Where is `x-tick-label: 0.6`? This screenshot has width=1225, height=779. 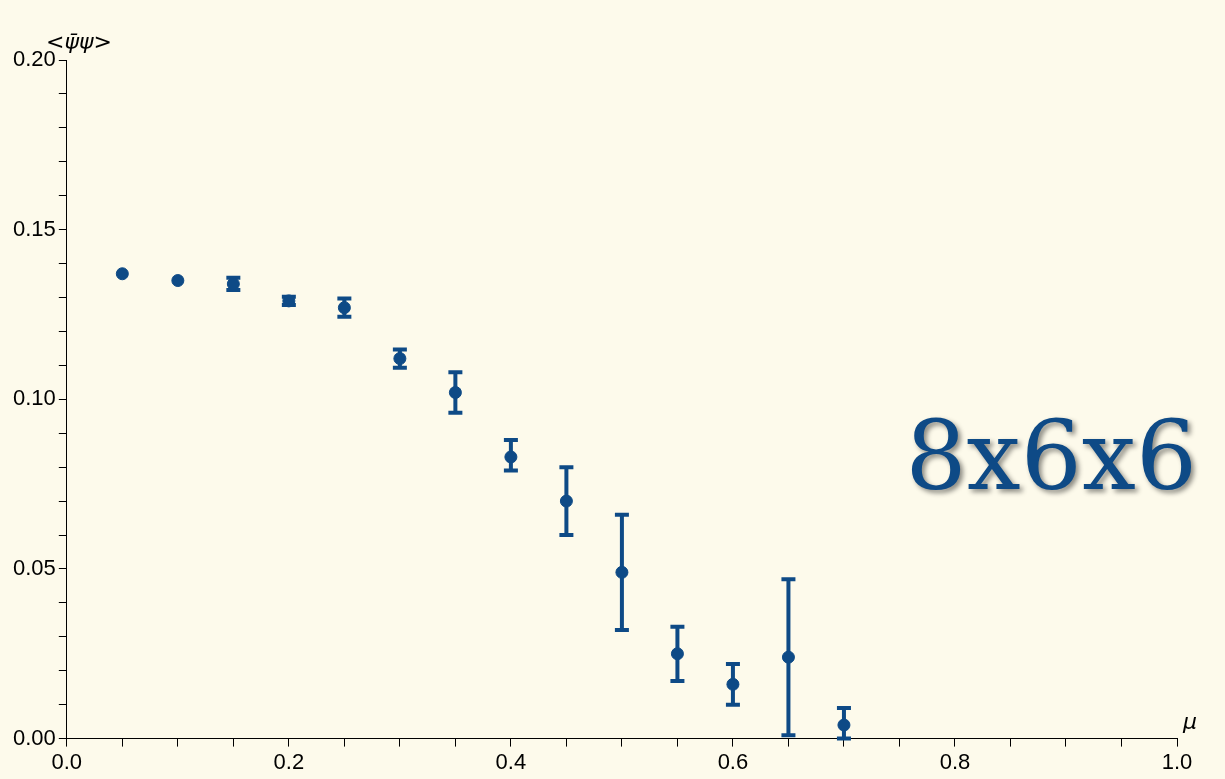 x-tick-label: 0.6 is located at coordinates (733, 761).